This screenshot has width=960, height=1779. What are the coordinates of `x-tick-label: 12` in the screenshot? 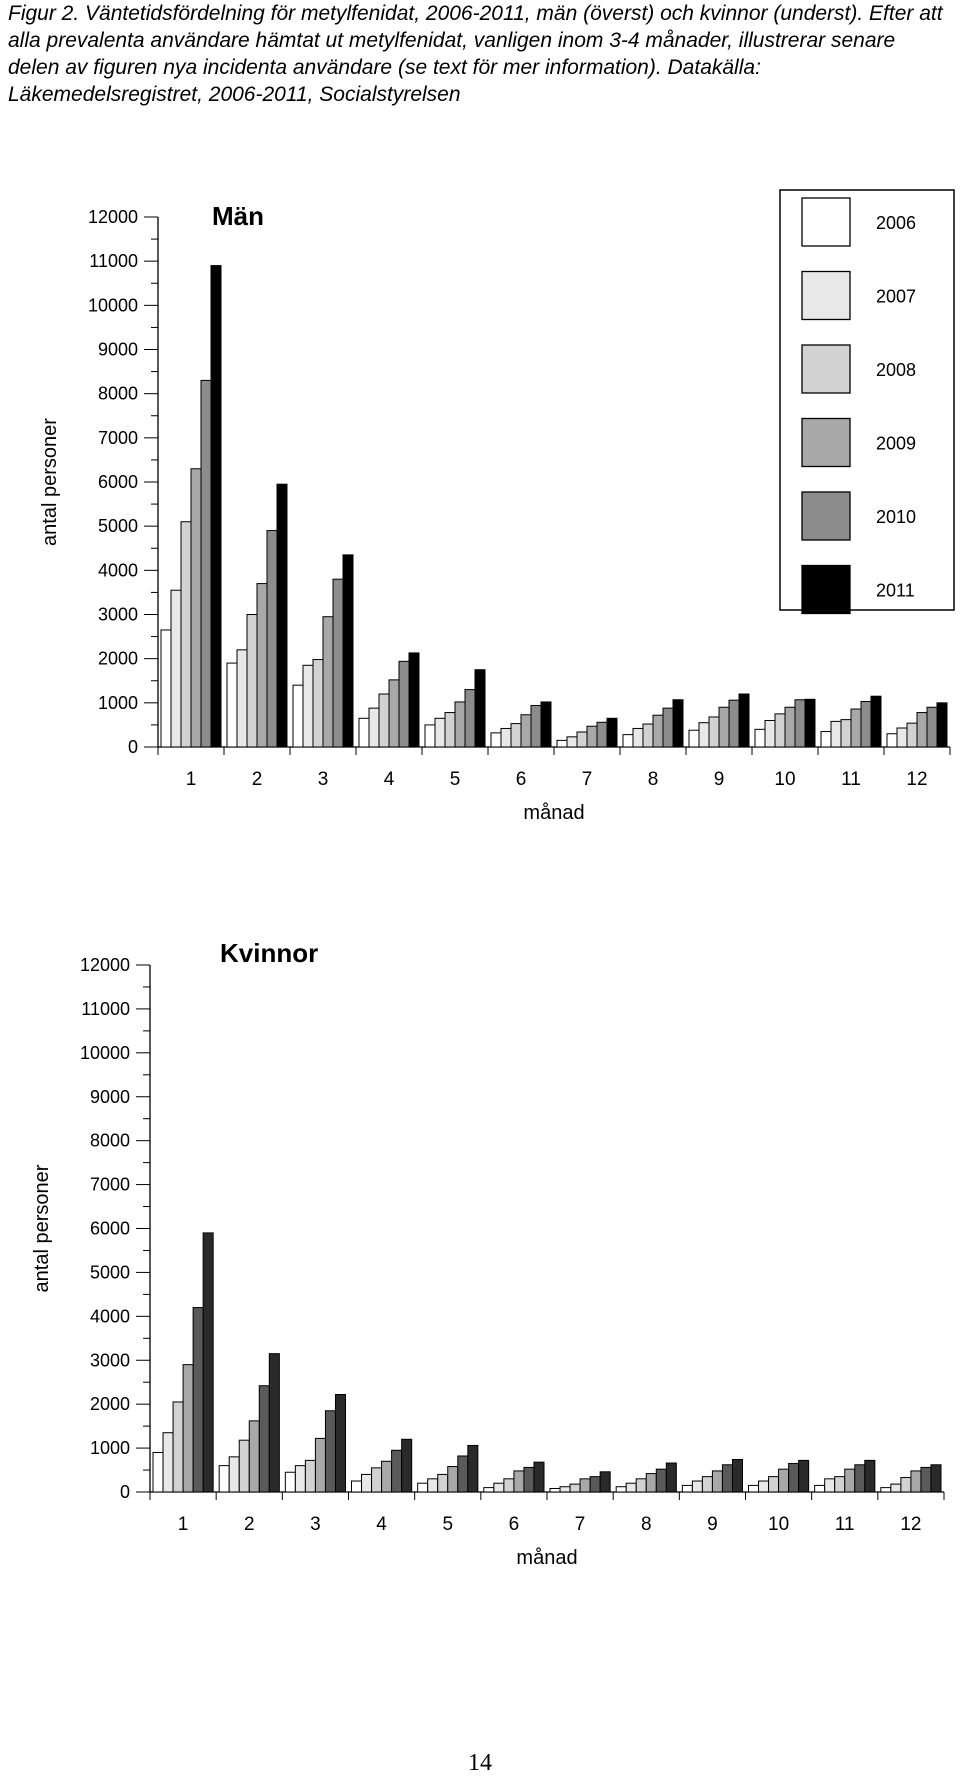 It's located at (916, 779).